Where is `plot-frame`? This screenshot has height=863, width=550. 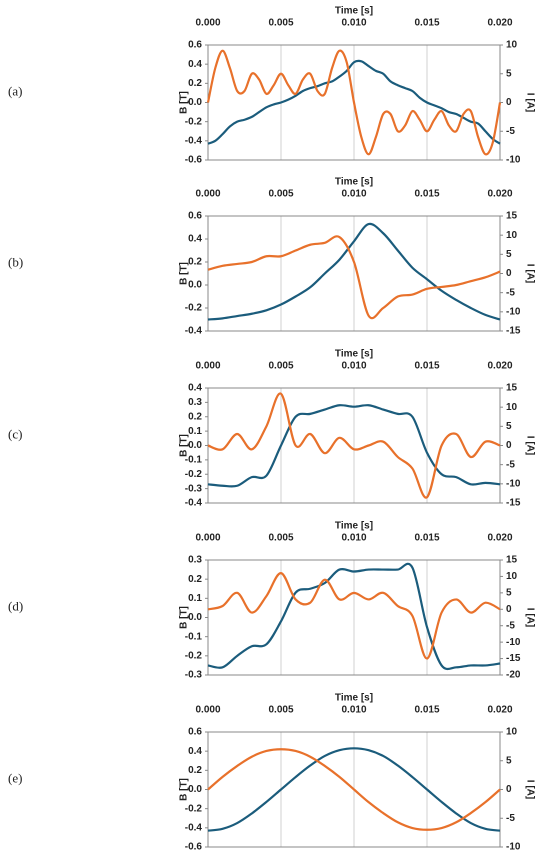
plot-frame is located at coordinates (354, 617).